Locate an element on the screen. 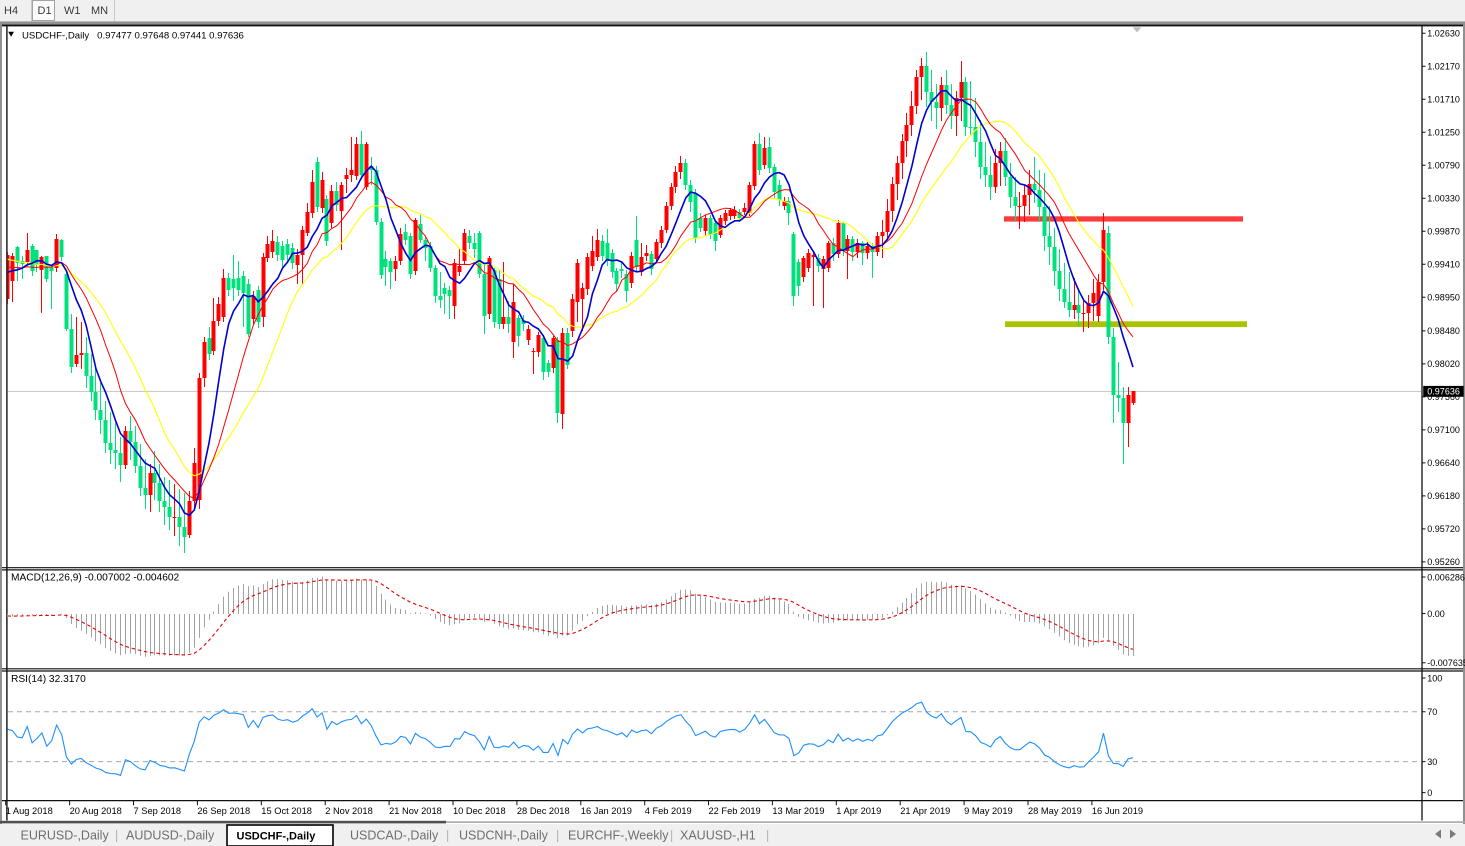 The width and height of the screenshot is (1465, 846). svg-text: 0.97560 is located at coordinates (1443, 397).